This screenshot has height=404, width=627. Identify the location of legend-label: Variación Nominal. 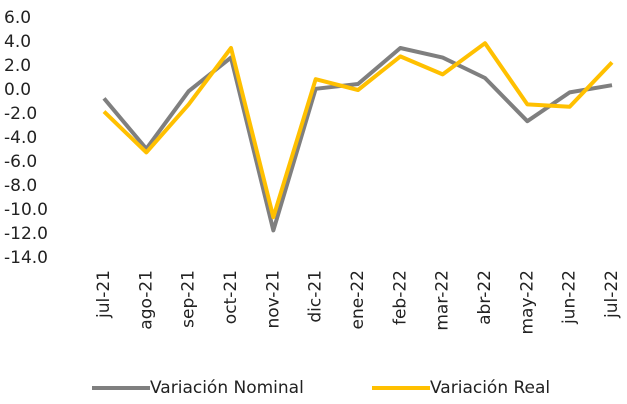
(227, 388).